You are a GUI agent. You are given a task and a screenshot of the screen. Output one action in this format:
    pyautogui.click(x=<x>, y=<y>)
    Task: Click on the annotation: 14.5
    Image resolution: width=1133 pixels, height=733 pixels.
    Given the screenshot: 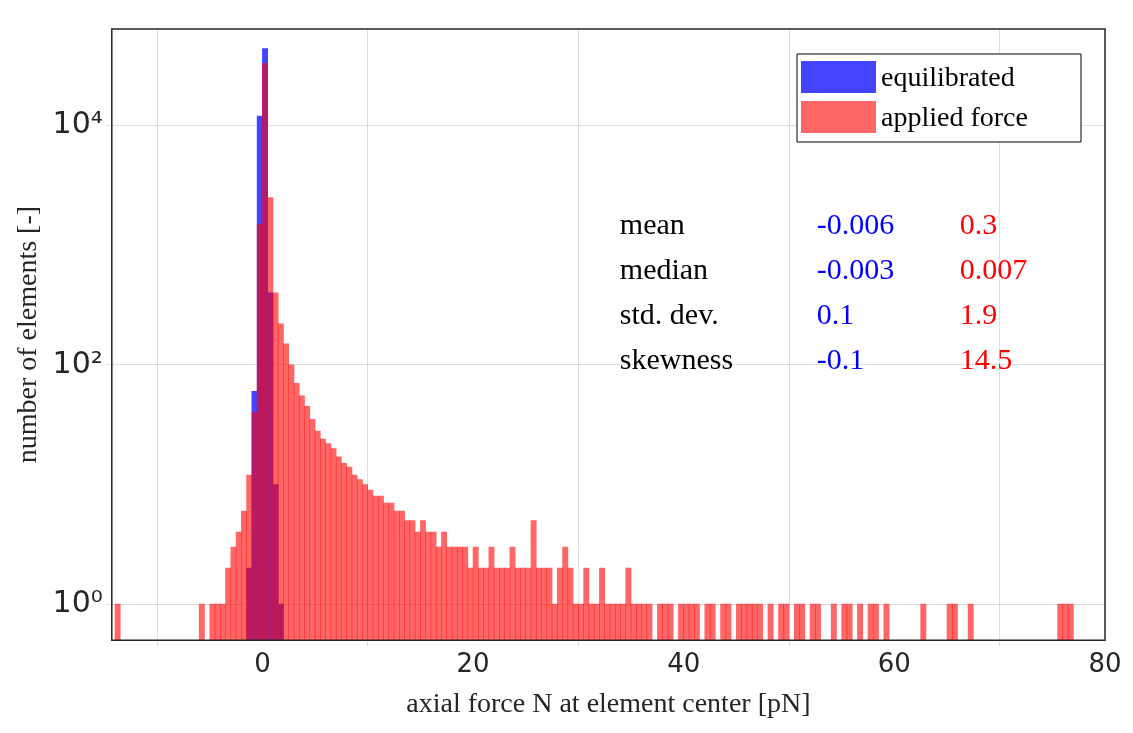 What is the action you would take?
    pyautogui.click(x=986, y=358)
    